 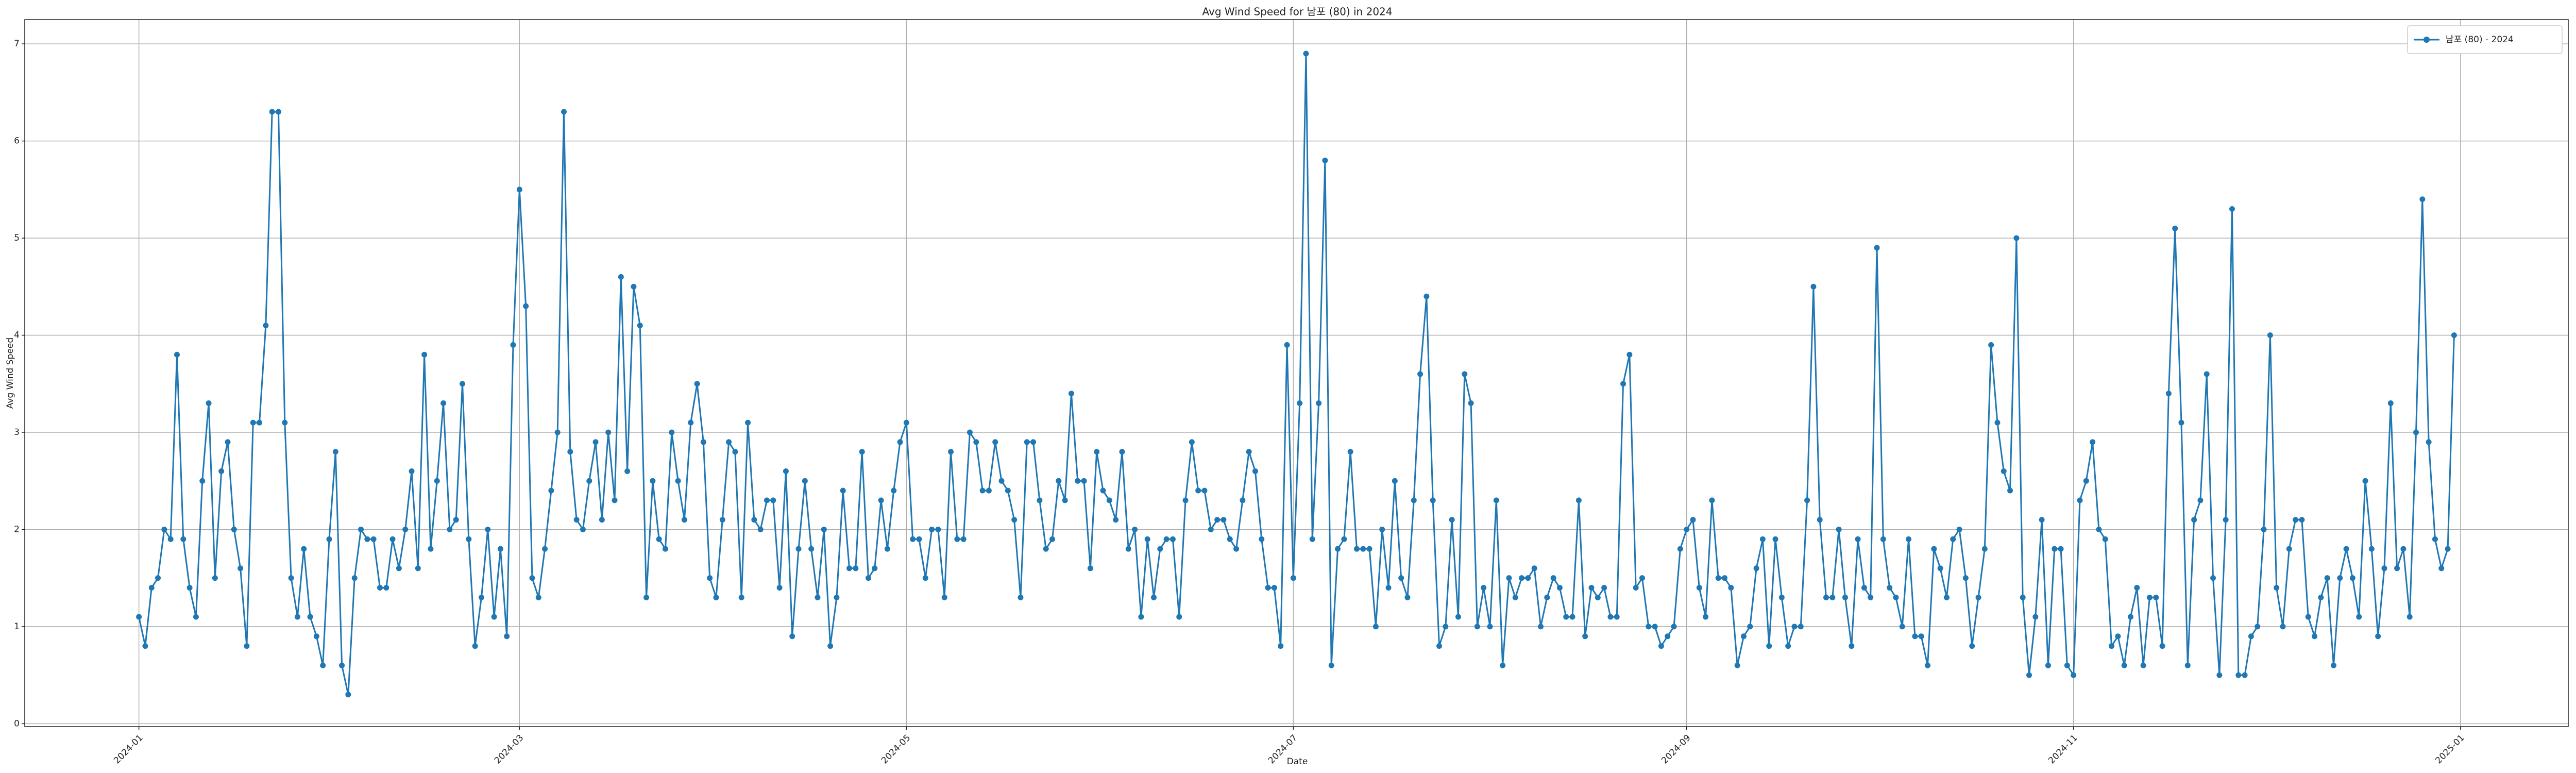 I want to click on y-axis-label: Avg Wind Speed, so click(x=10, y=373).